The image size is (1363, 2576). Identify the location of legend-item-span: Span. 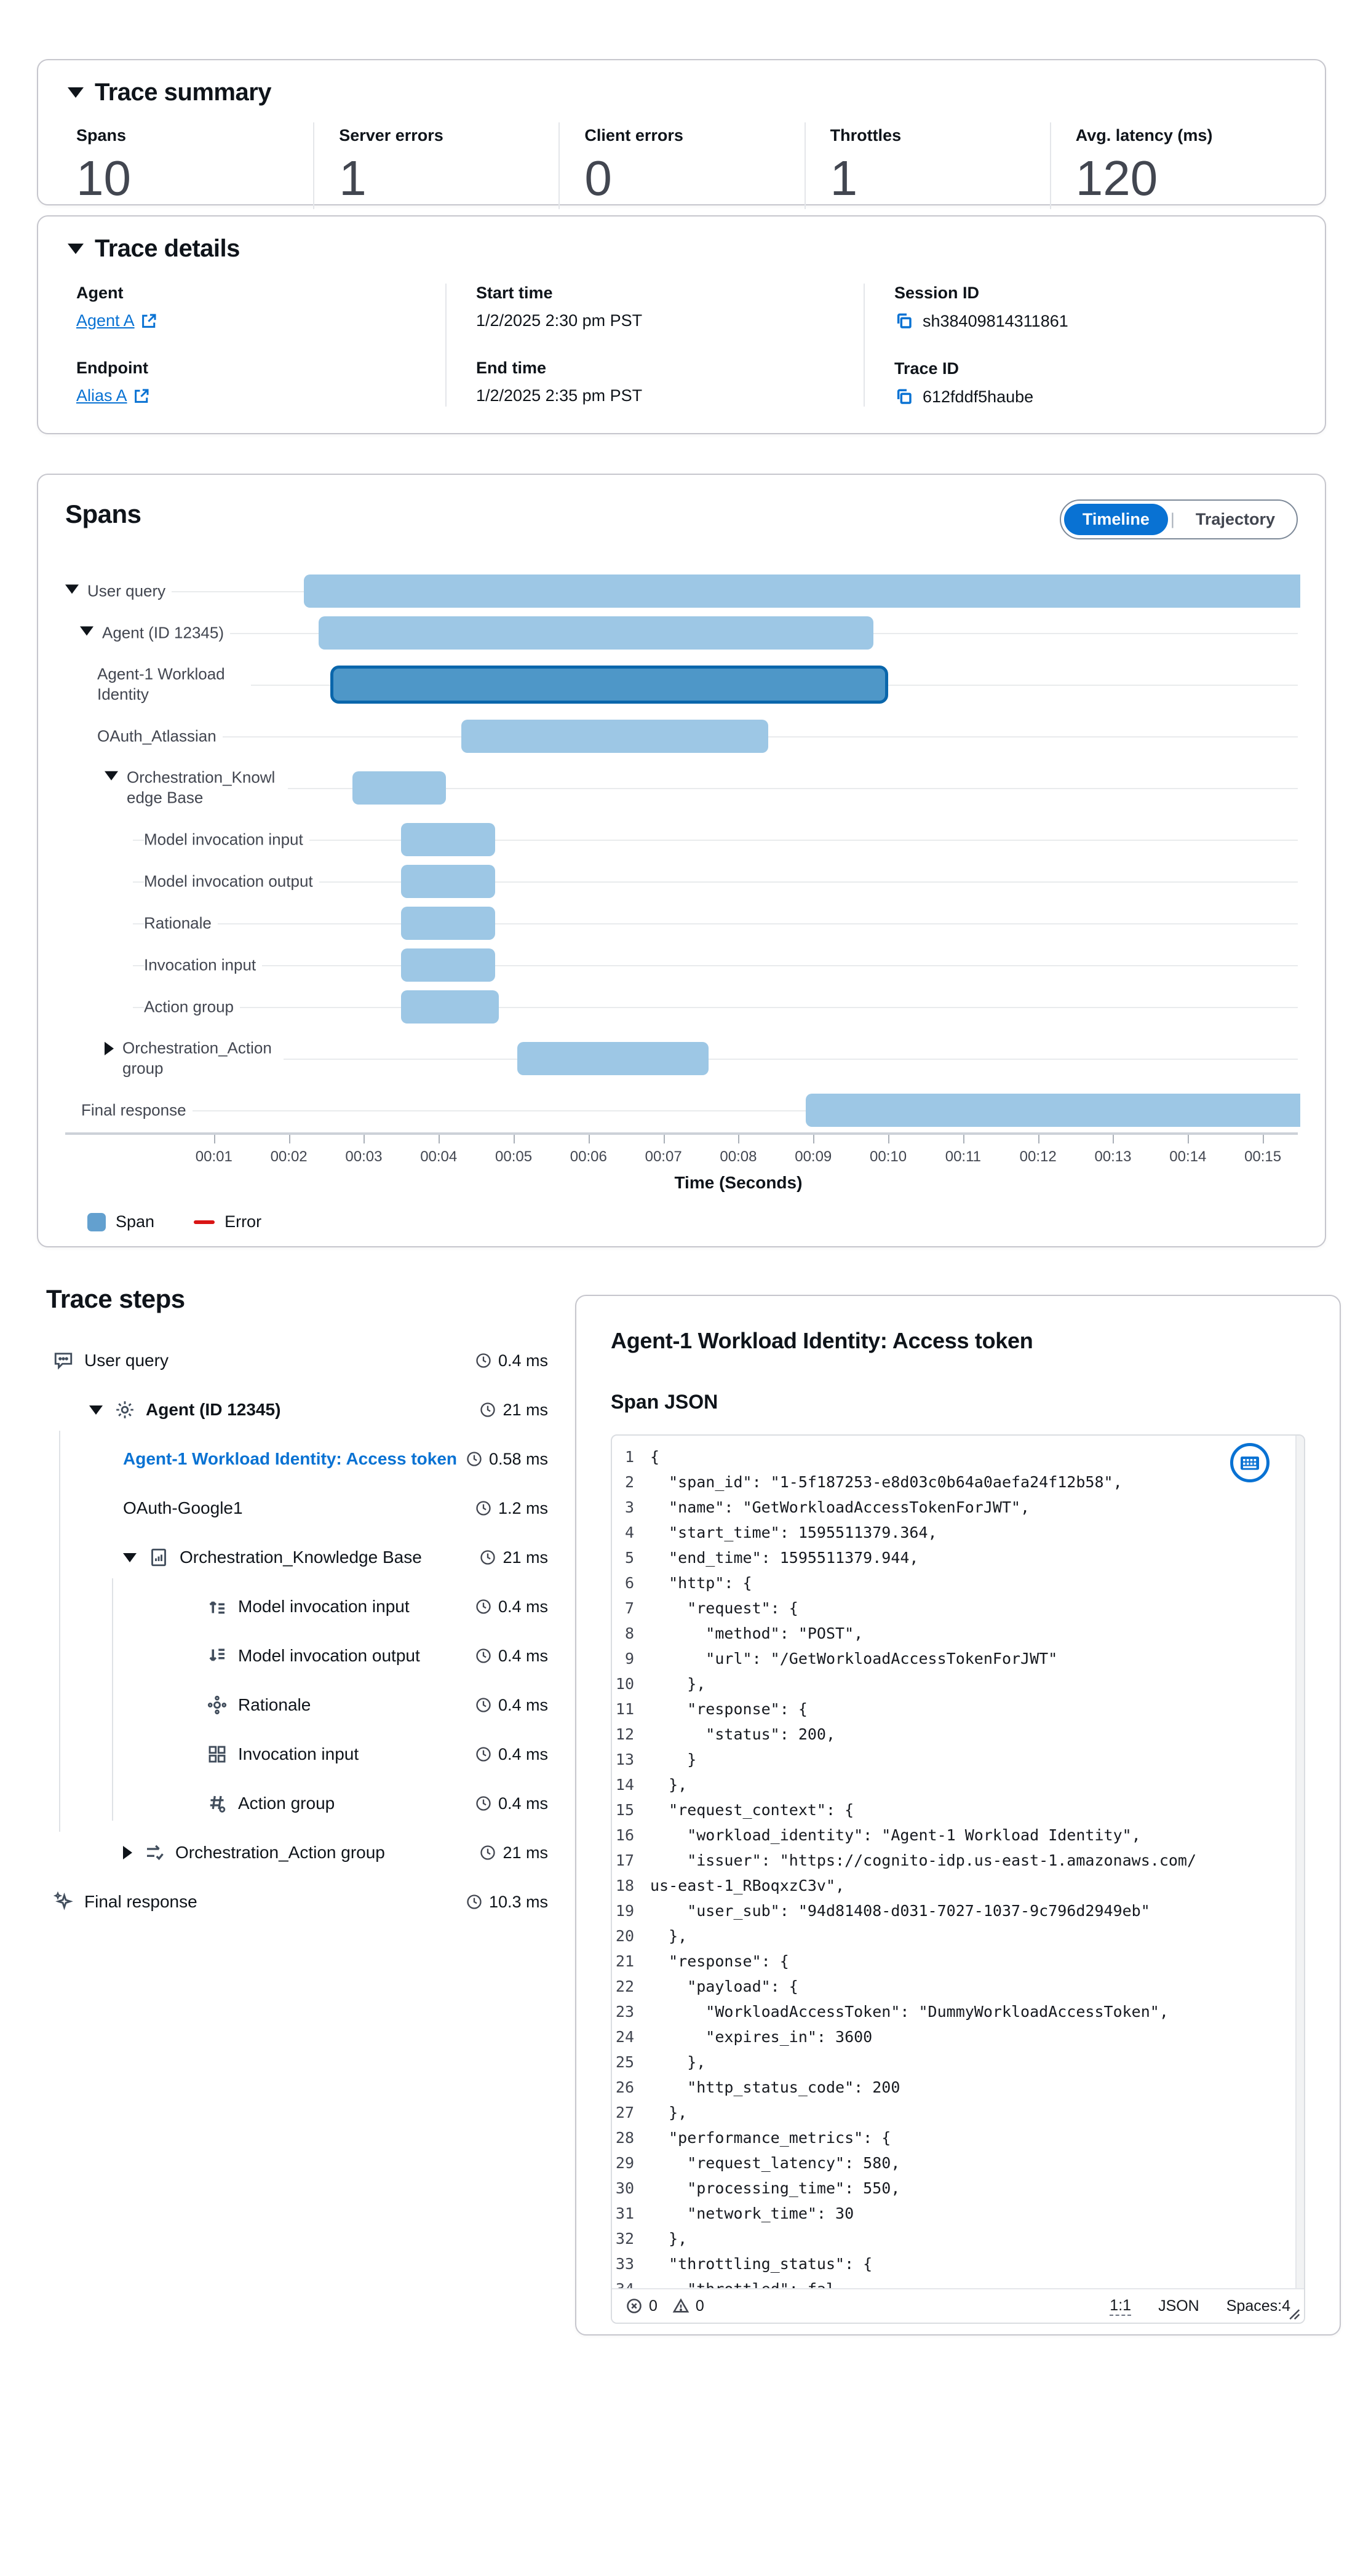
(120, 1221).